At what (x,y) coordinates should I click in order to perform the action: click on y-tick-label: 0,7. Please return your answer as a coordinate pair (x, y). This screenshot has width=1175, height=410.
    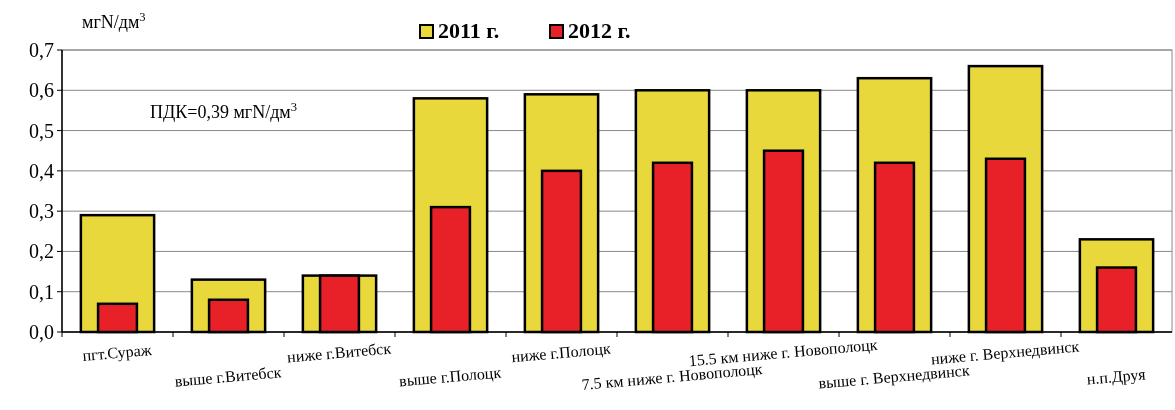
    Looking at the image, I should click on (41, 50).